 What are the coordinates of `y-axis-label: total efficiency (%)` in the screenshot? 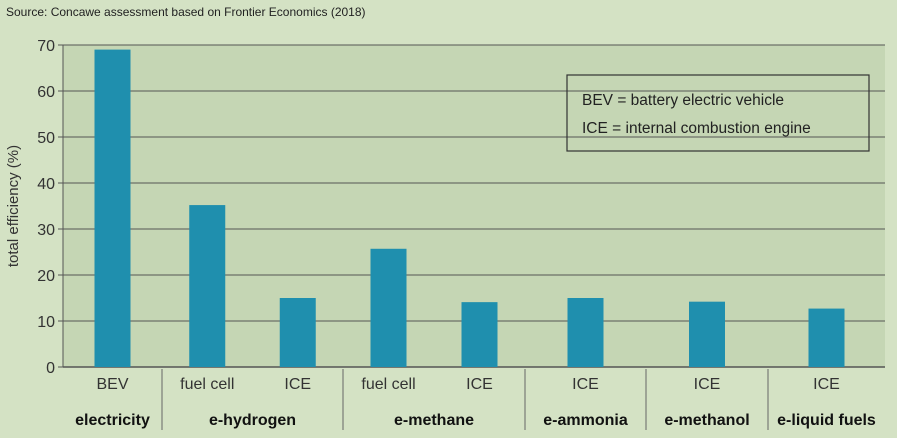 It's located at (13, 206).